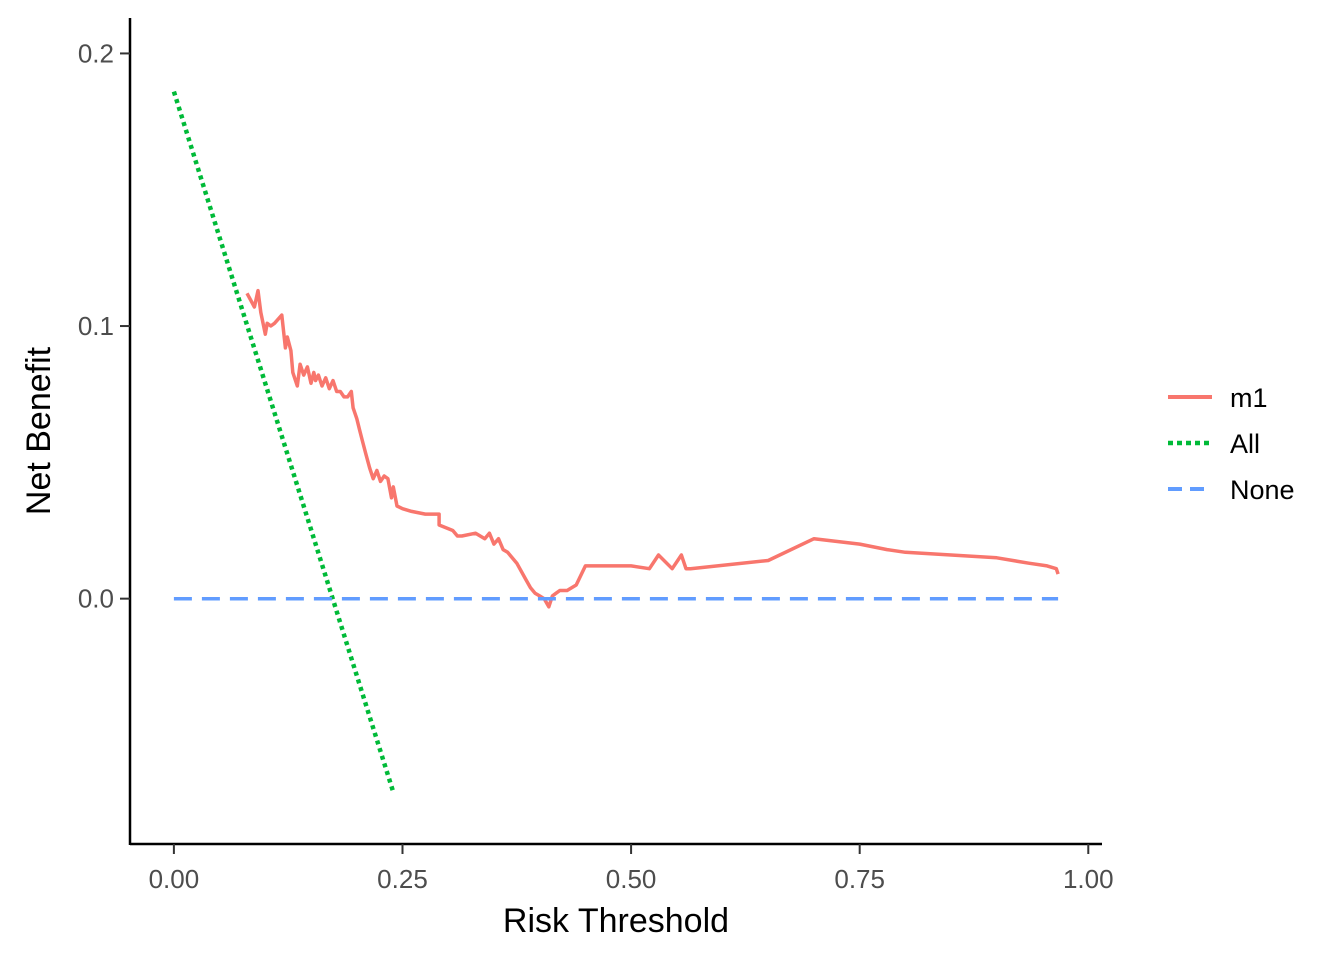 This screenshot has width=1344, height=960. What do you see at coordinates (96, 53) in the screenshot?
I see `y-tick-label: 0.2` at bounding box center [96, 53].